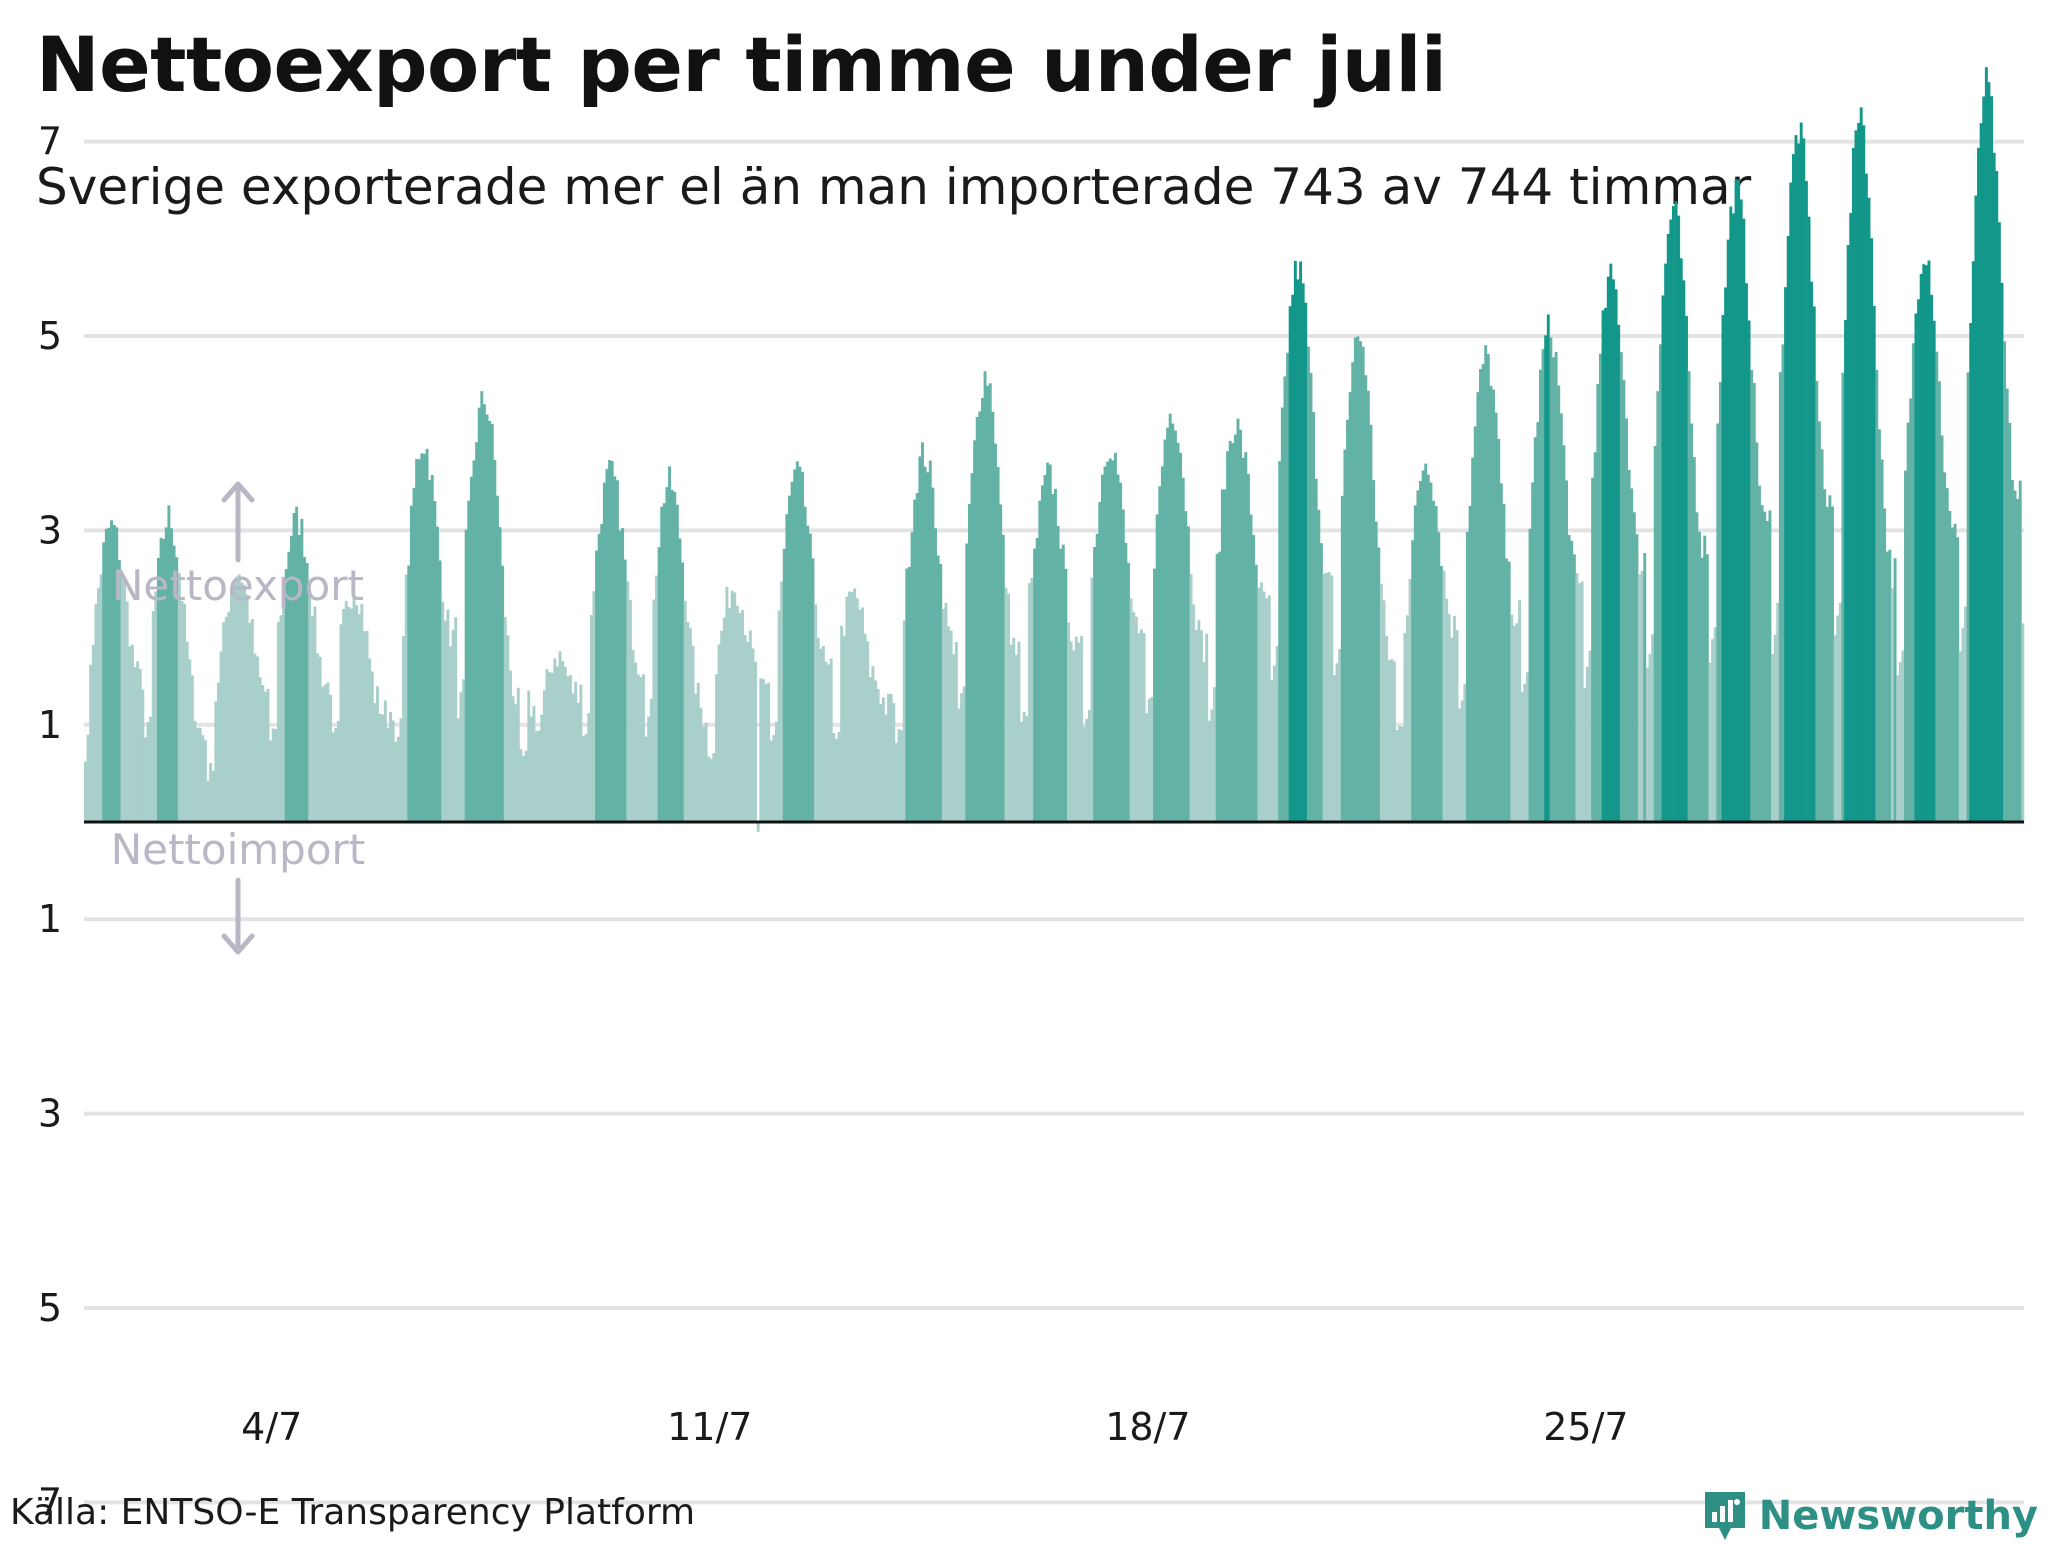 Image resolution: width=2048 pixels, height=1544 pixels. What do you see at coordinates (741, 64) in the screenshot?
I see `chart-title: Nettoexport per timme under juli` at bounding box center [741, 64].